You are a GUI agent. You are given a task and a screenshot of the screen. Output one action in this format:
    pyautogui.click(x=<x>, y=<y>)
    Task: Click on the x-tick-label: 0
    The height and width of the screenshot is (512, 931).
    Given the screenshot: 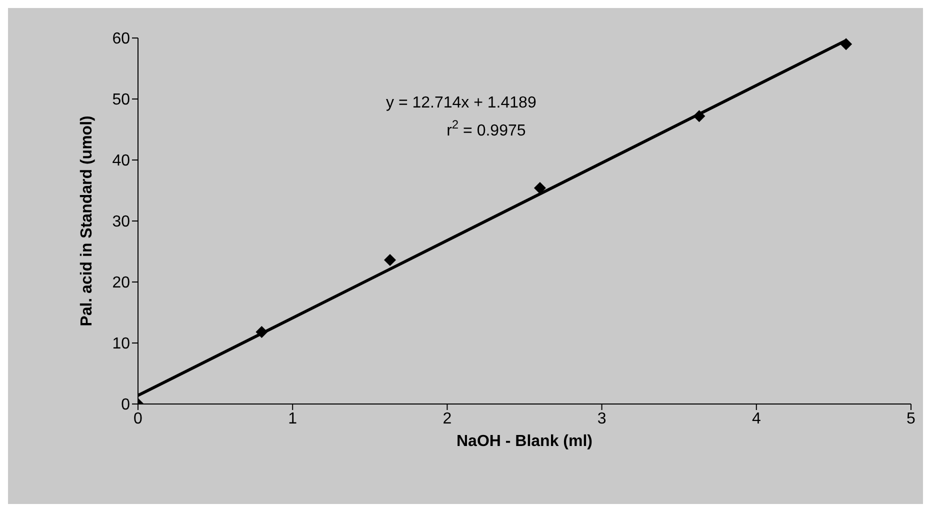 What is the action you would take?
    pyautogui.click(x=138, y=419)
    